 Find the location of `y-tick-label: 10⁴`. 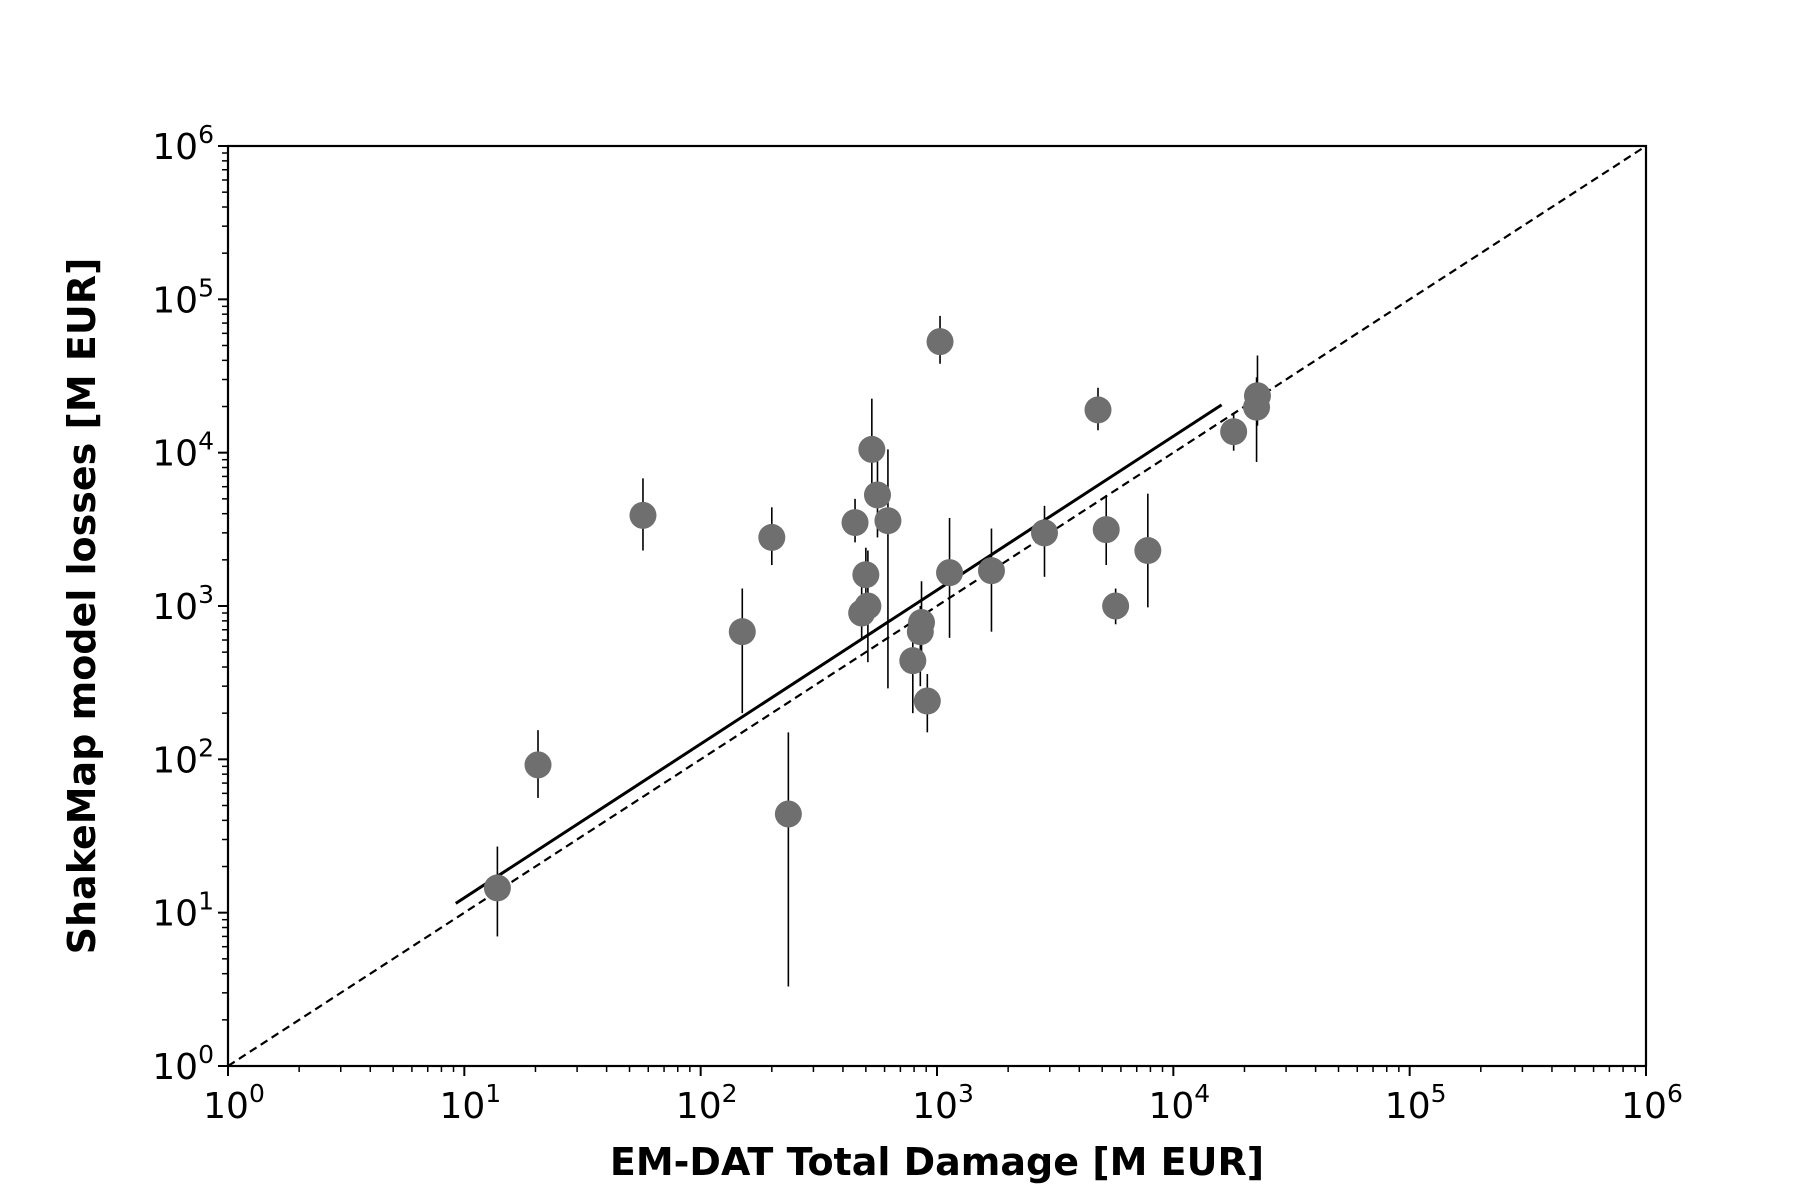

y-tick-label: 10⁴ is located at coordinates (183, 451).